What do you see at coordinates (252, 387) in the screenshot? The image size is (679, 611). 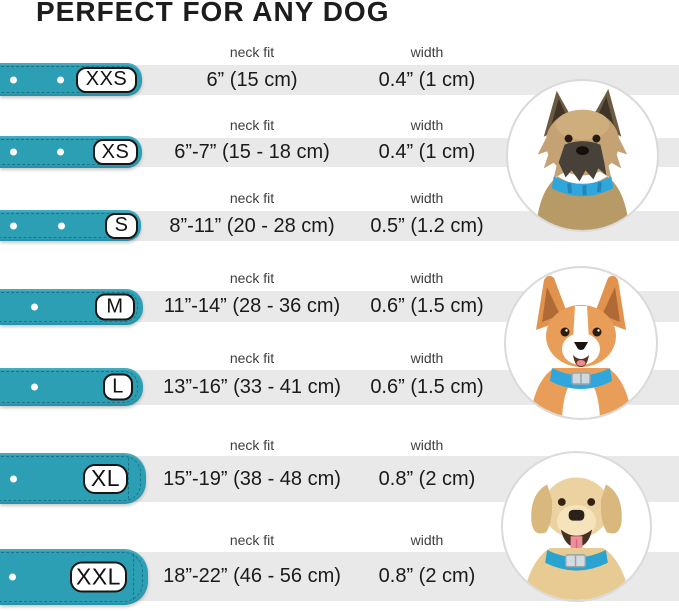 I see `neck-fit-value: 13”-16” (33 - 41 cm)` at bounding box center [252, 387].